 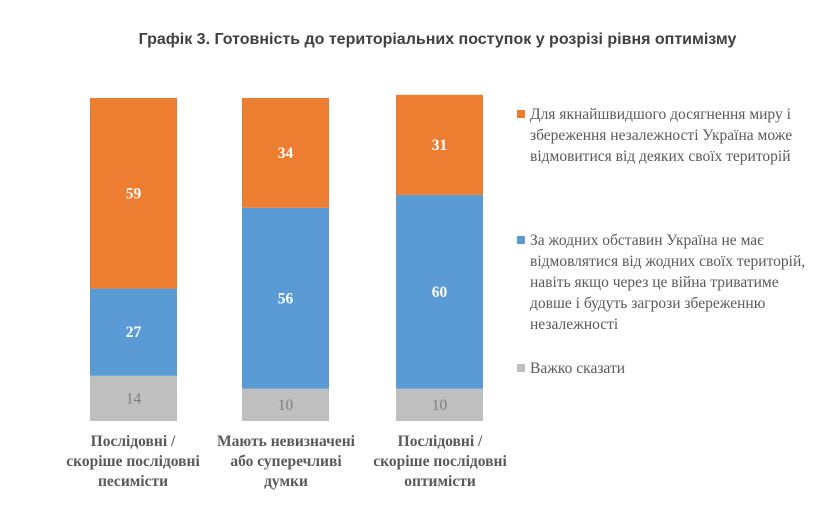 What do you see at coordinates (578, 368) in the screenshot?
I see `legend-label: Важко сказати` at bounding box center [578, 368].